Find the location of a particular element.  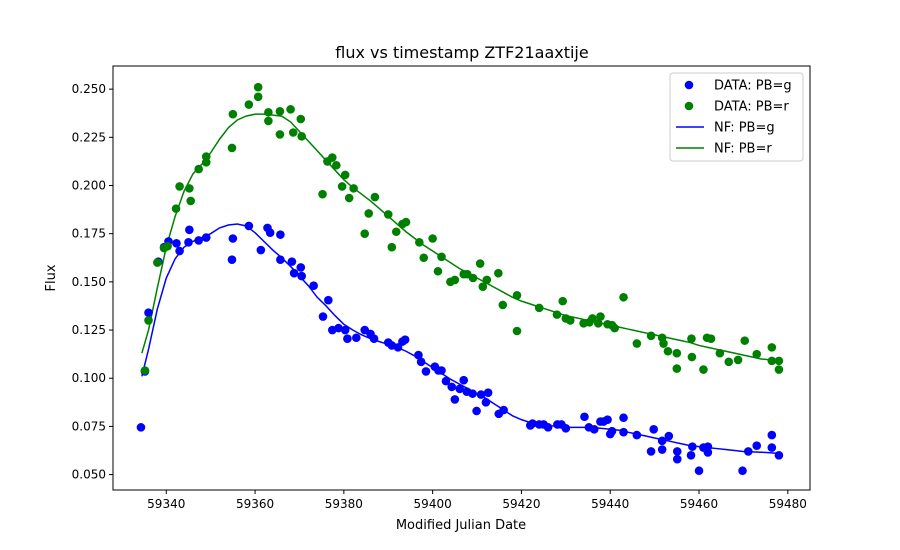

legend-box is located at coordinates (736, 117).